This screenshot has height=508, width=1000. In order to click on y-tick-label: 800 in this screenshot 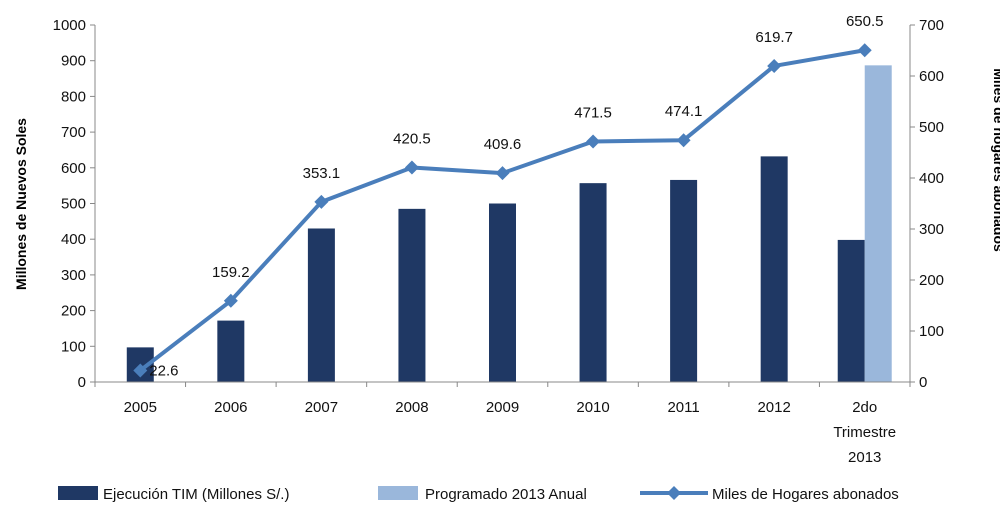, I will do `click(73, 96)`.